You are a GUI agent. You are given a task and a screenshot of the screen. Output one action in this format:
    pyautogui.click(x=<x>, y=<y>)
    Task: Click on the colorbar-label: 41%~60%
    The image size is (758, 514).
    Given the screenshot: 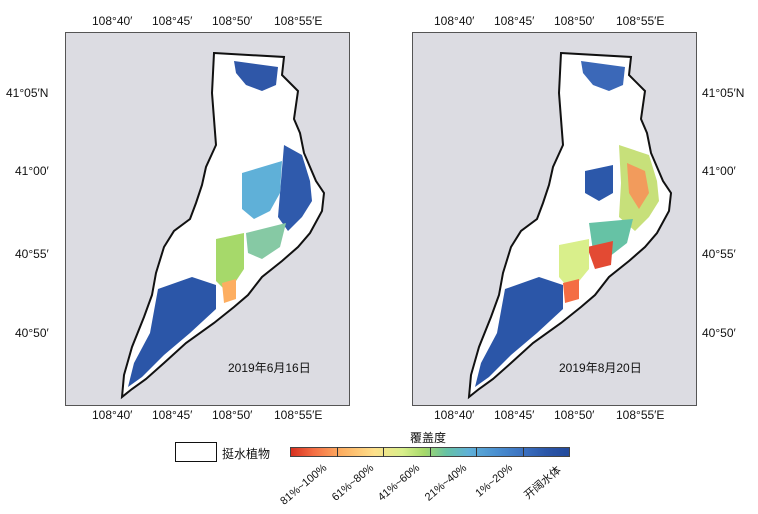 What is the action you would take?
    pyautogui.click(x=398, y=483)
    